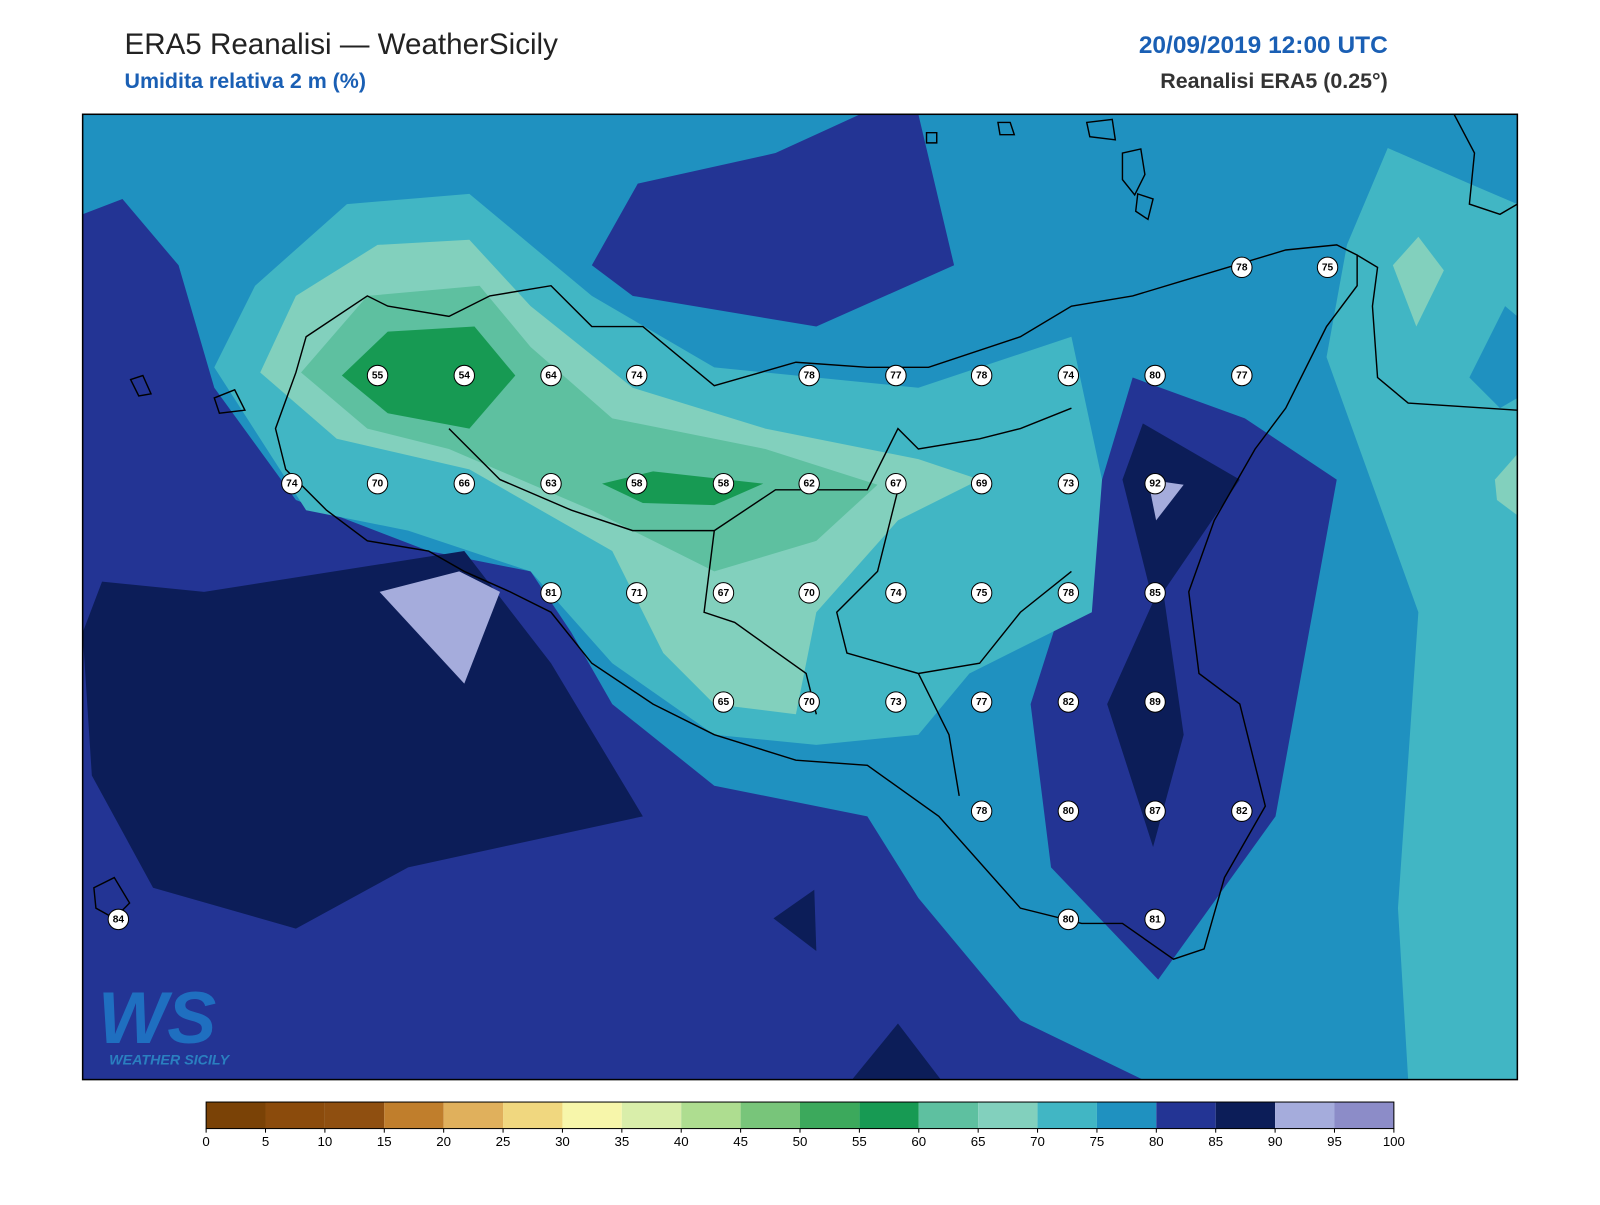 The image size is (1600, 1205). I want to click on station-value: 65, so click(724, 702).